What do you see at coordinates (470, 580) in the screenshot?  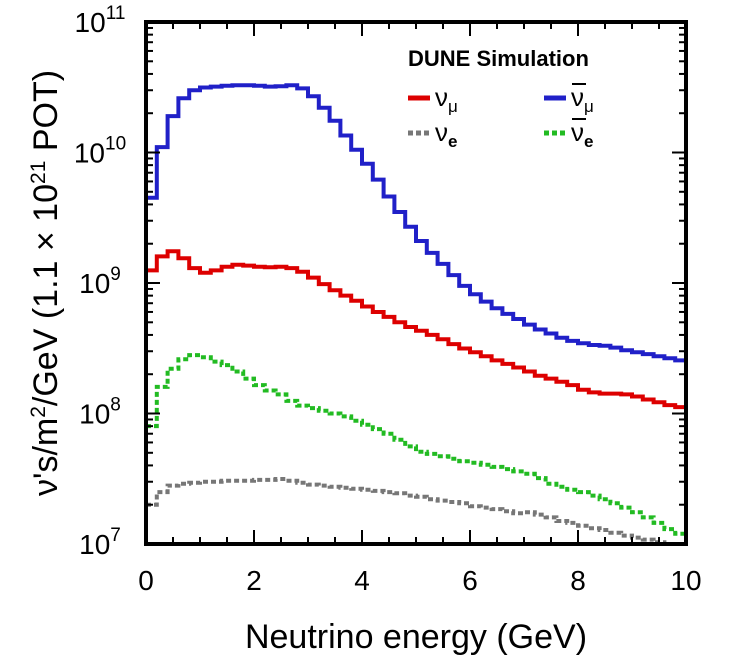 I see `x-tick-label: 6` at bounding box center [470, 580].